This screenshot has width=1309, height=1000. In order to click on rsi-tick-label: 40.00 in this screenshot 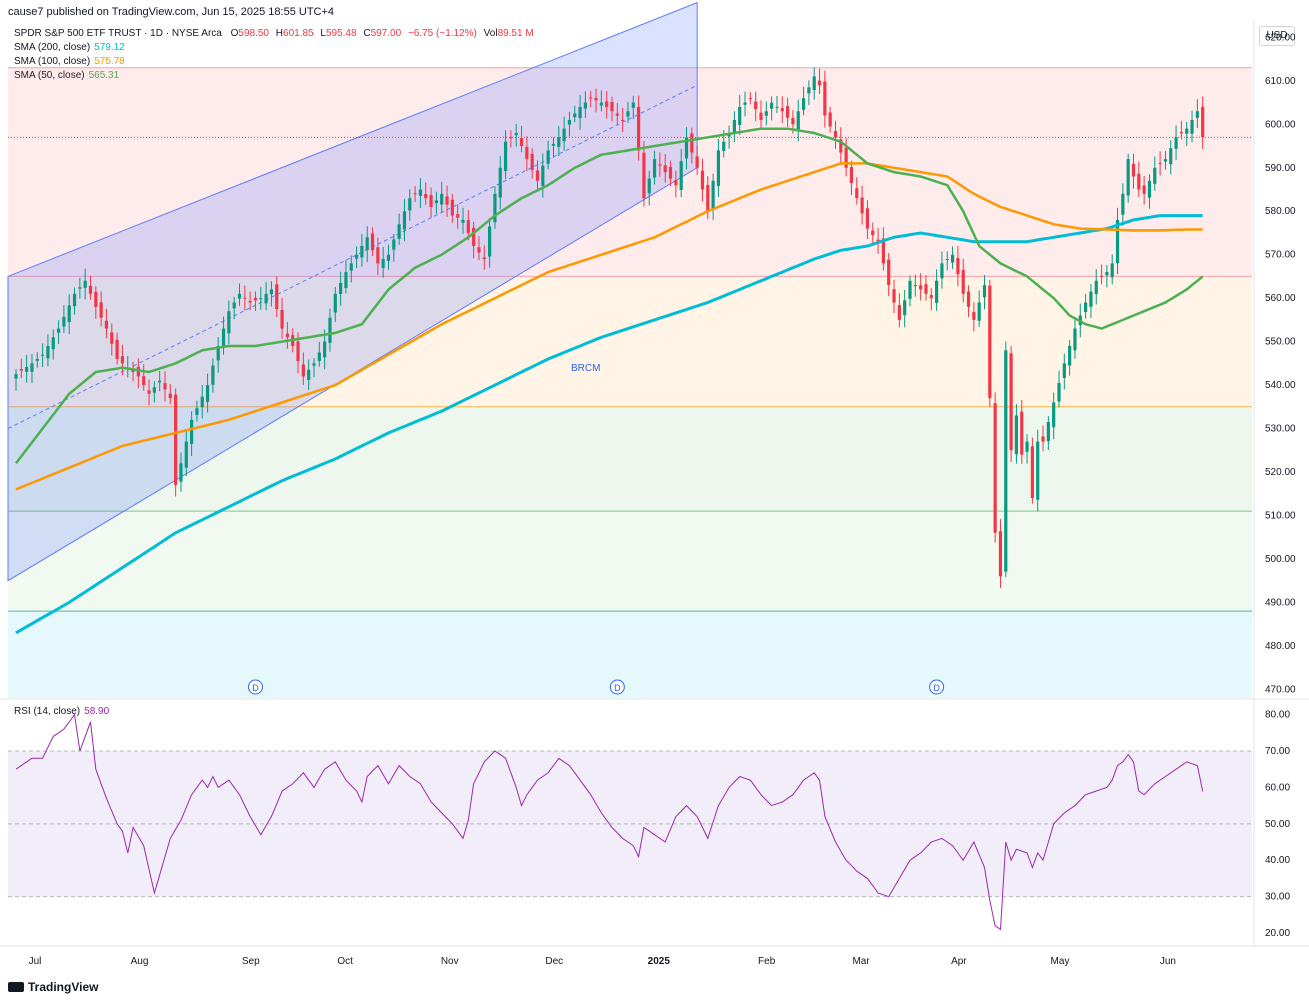, I will do `click(1277, 860)`.